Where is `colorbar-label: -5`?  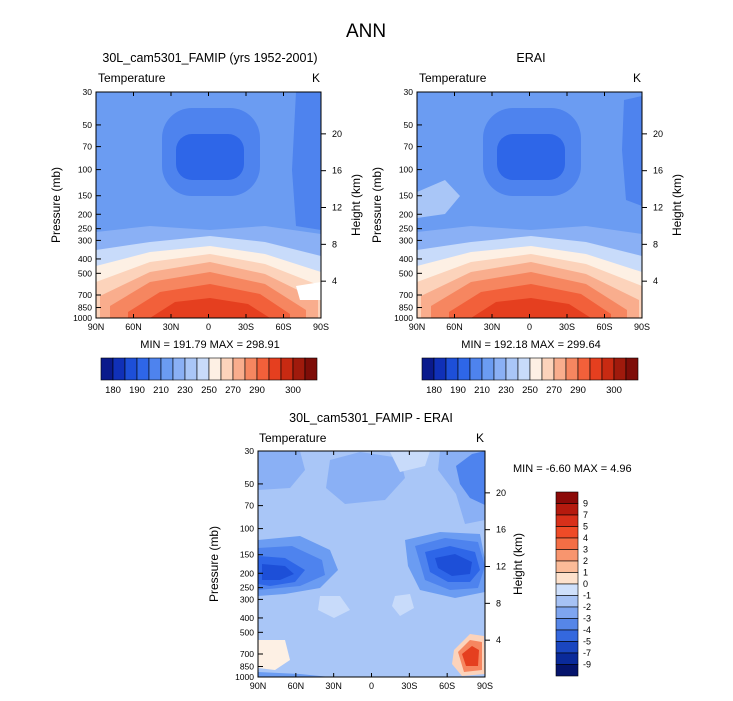 colorbar-label: -5 is located at coordinates (587, 642).